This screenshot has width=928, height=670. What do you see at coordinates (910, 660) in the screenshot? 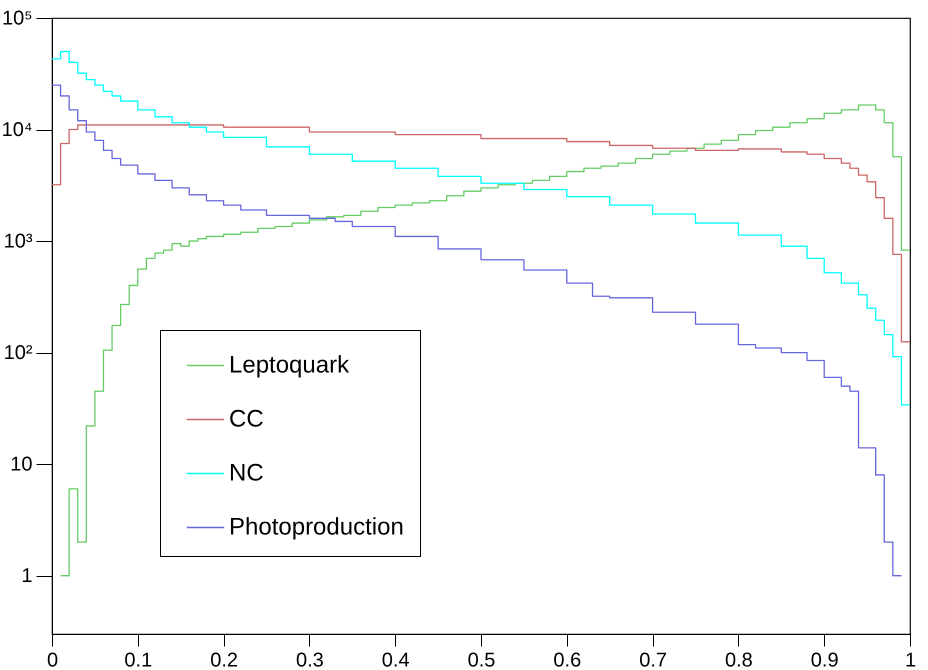
I see `x-tick-label: 1` at bounding box center [910, 660].